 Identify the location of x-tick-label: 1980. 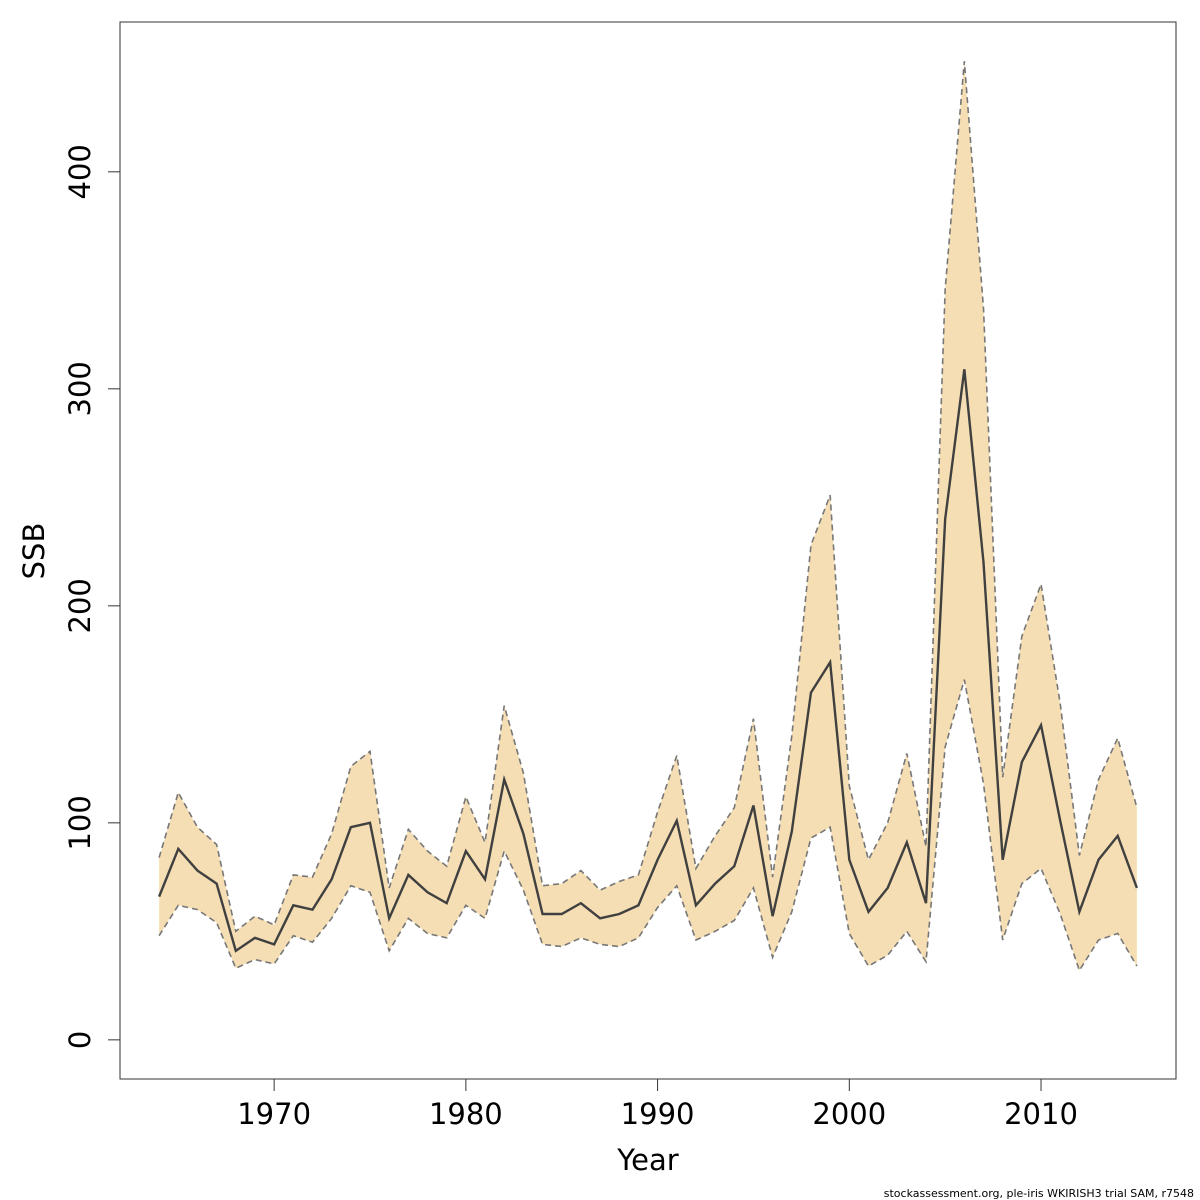
(466, 1114).